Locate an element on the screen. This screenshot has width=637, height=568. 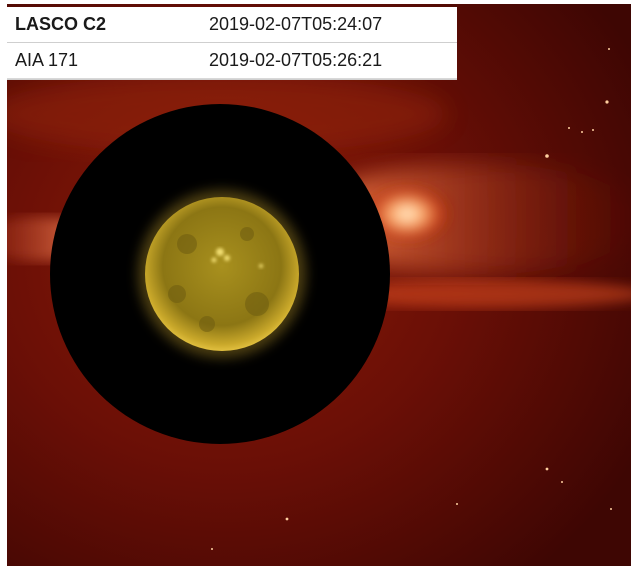
sun-texture is located at coordinates (218, 279).